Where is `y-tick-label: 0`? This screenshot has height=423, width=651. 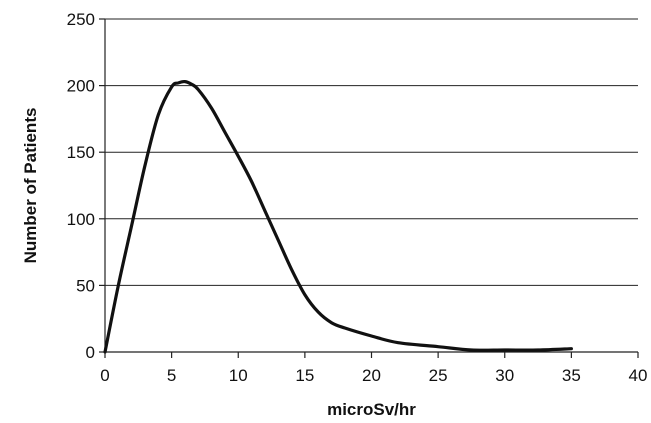 y-tick-label: 0 is located at coordinates (90, 352).